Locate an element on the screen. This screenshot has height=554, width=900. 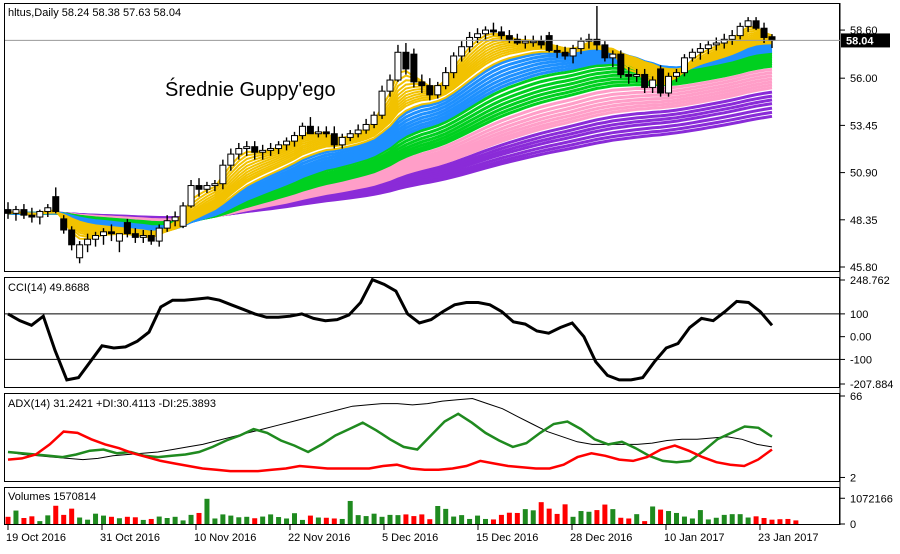
time-tick-label: 15 Dec 2016 is located at coordinates (507, 538).